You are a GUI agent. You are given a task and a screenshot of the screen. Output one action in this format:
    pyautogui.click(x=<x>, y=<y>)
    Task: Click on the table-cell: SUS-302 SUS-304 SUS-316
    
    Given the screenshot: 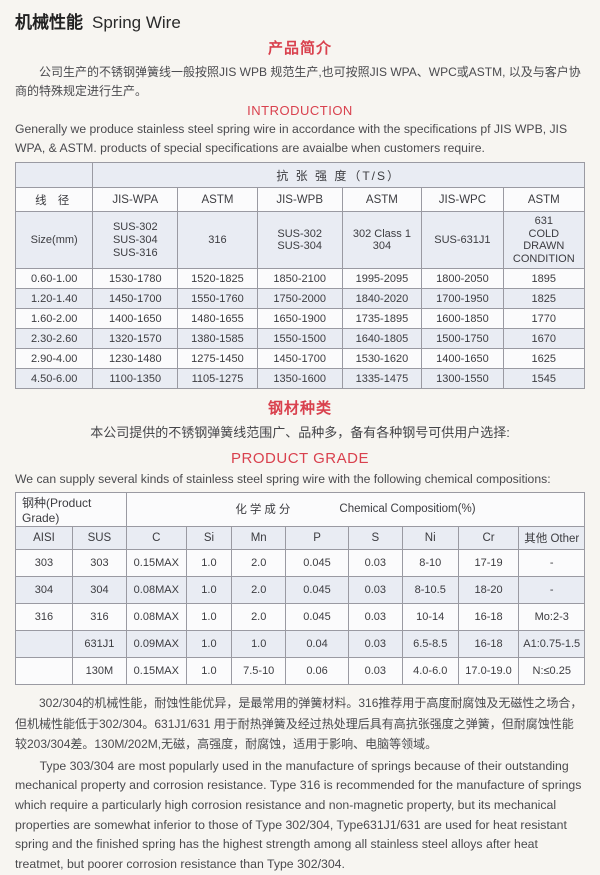 What is the action you would take?
    pyautogui.click(x=135, y=240)
    